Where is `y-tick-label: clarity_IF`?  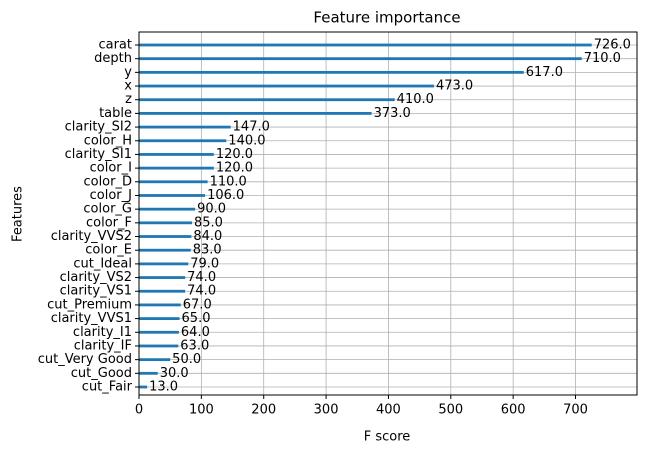 y-tick-label: clarity_IF is located at coordinates (103, 345).